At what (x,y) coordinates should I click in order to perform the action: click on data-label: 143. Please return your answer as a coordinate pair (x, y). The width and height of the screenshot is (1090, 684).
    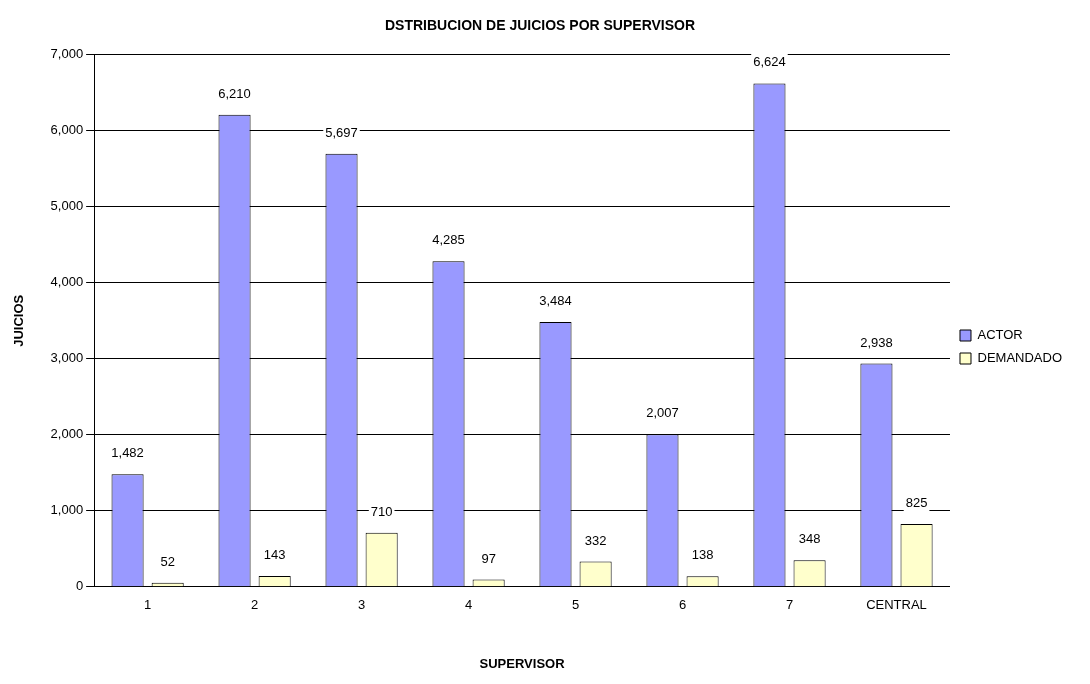
    Looking at the image, I should click on (274, 555).